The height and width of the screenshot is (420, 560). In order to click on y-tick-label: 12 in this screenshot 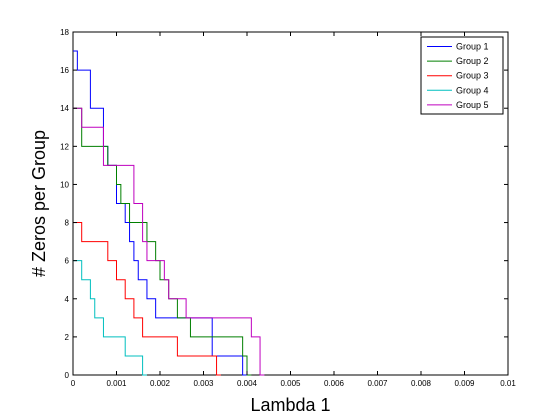, I will do `click(64, 146)`.